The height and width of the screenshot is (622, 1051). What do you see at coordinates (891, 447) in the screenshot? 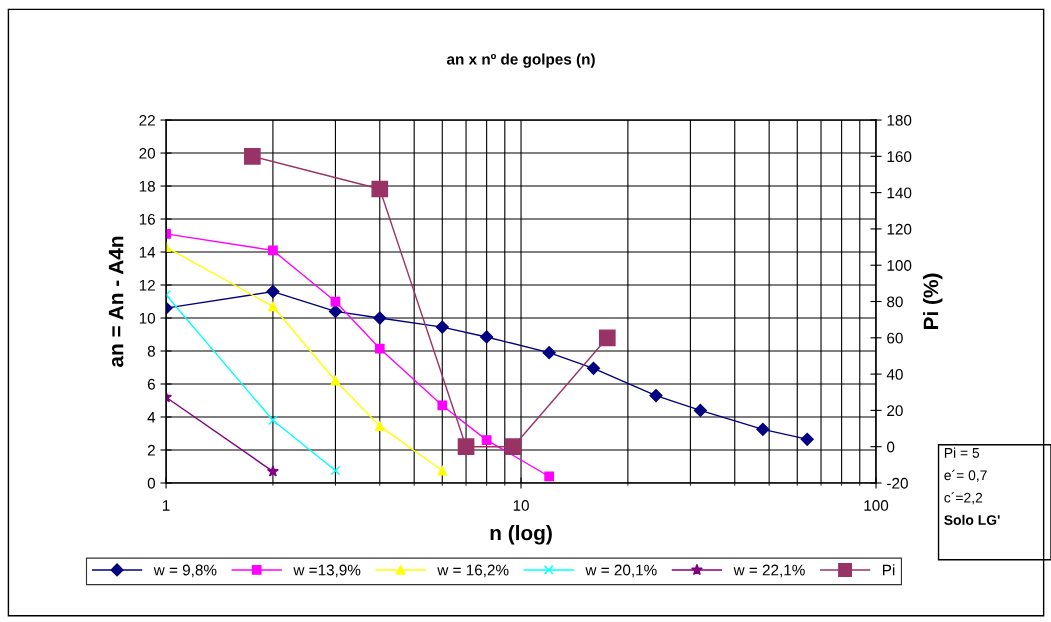
I see `y2-tick-label: 0` at bounding box center [891, 447].